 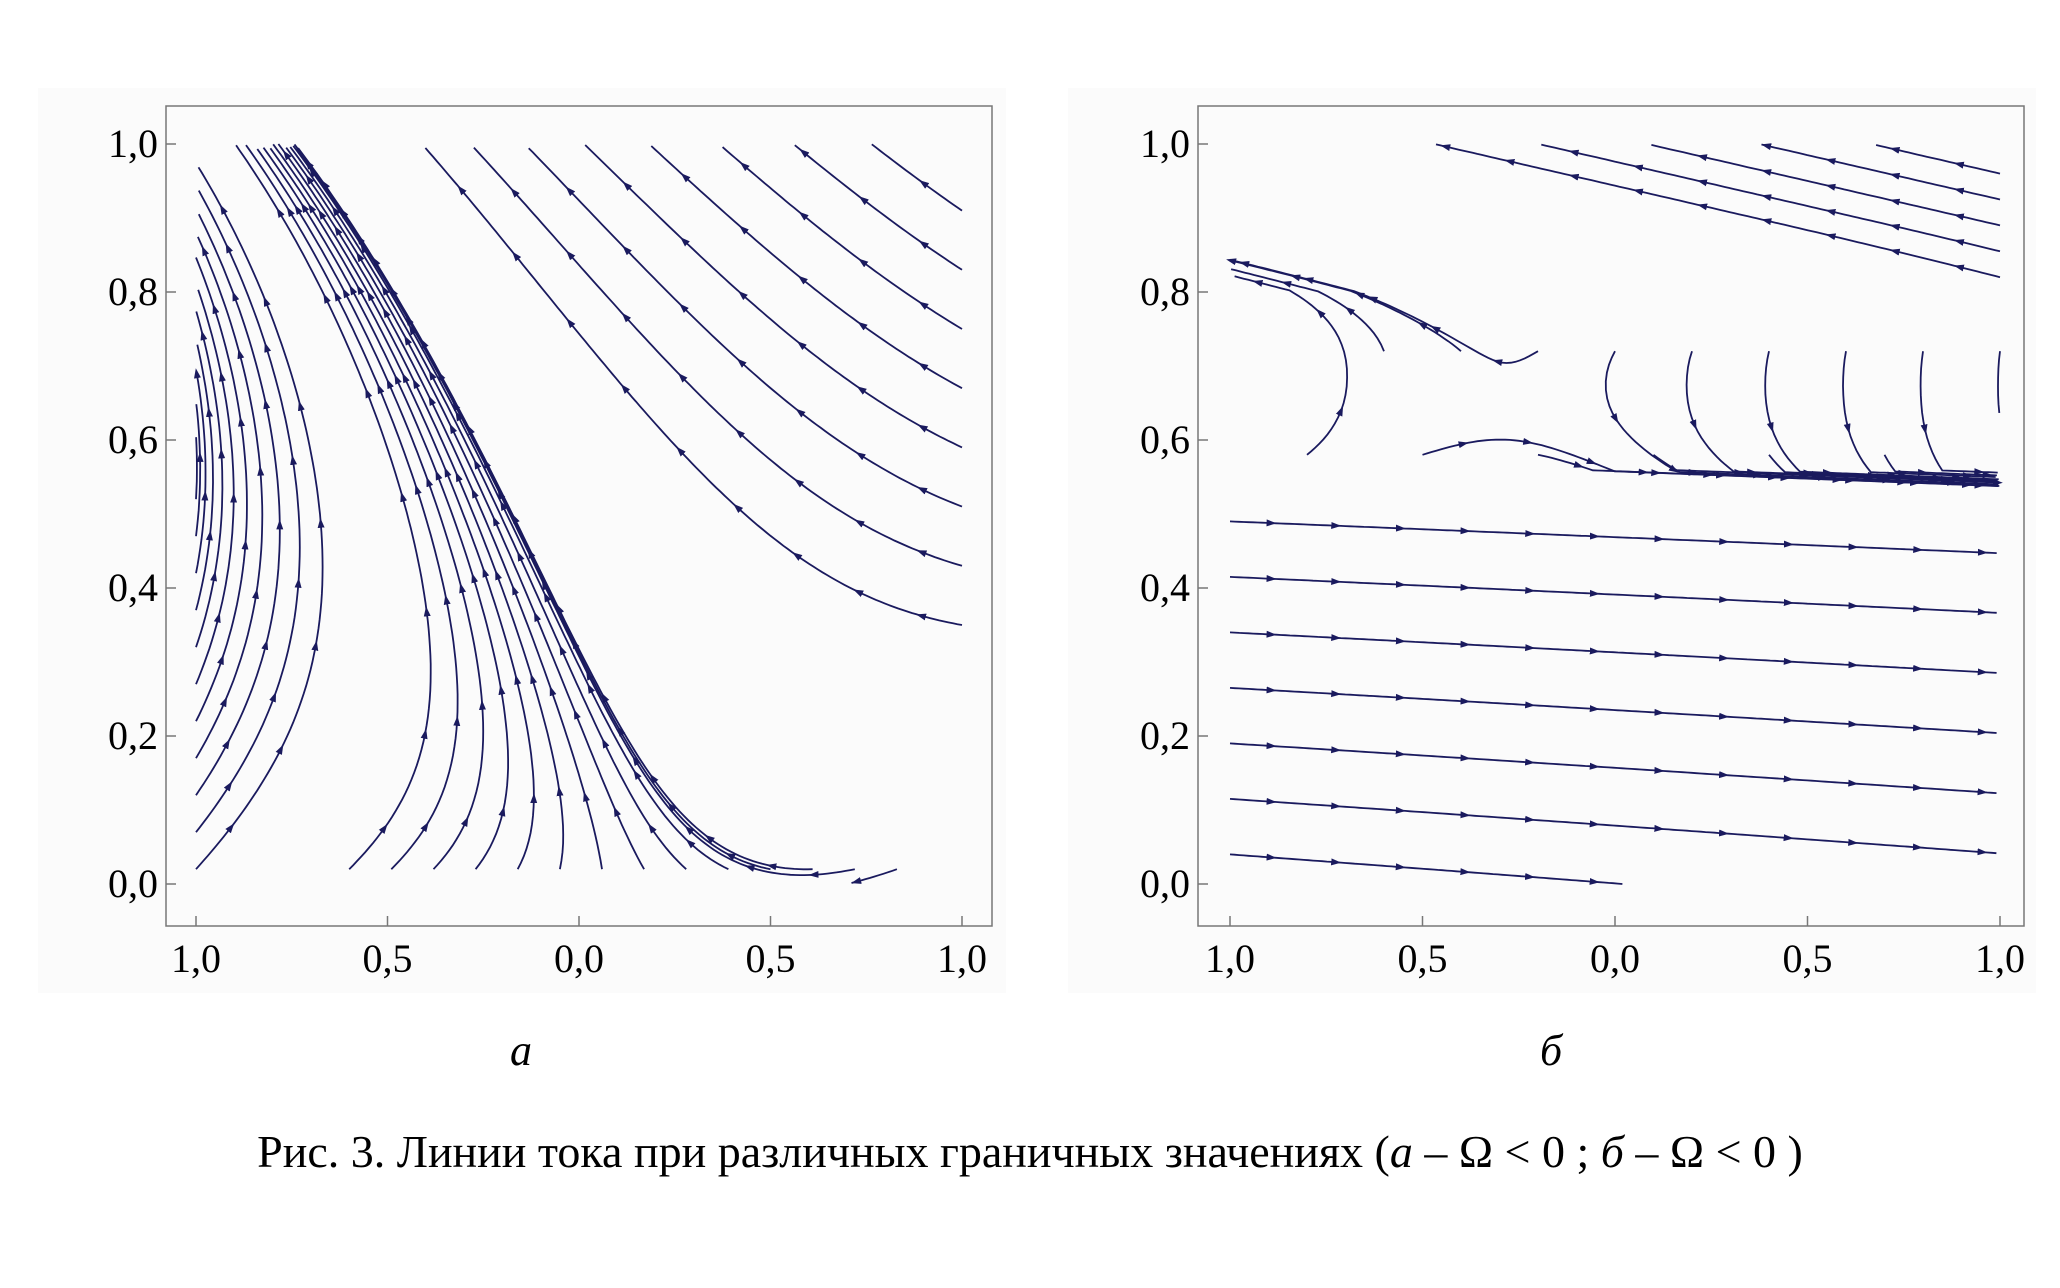 I want to click on x-tick-label-a: 1,0, so click(x=962, y=958).